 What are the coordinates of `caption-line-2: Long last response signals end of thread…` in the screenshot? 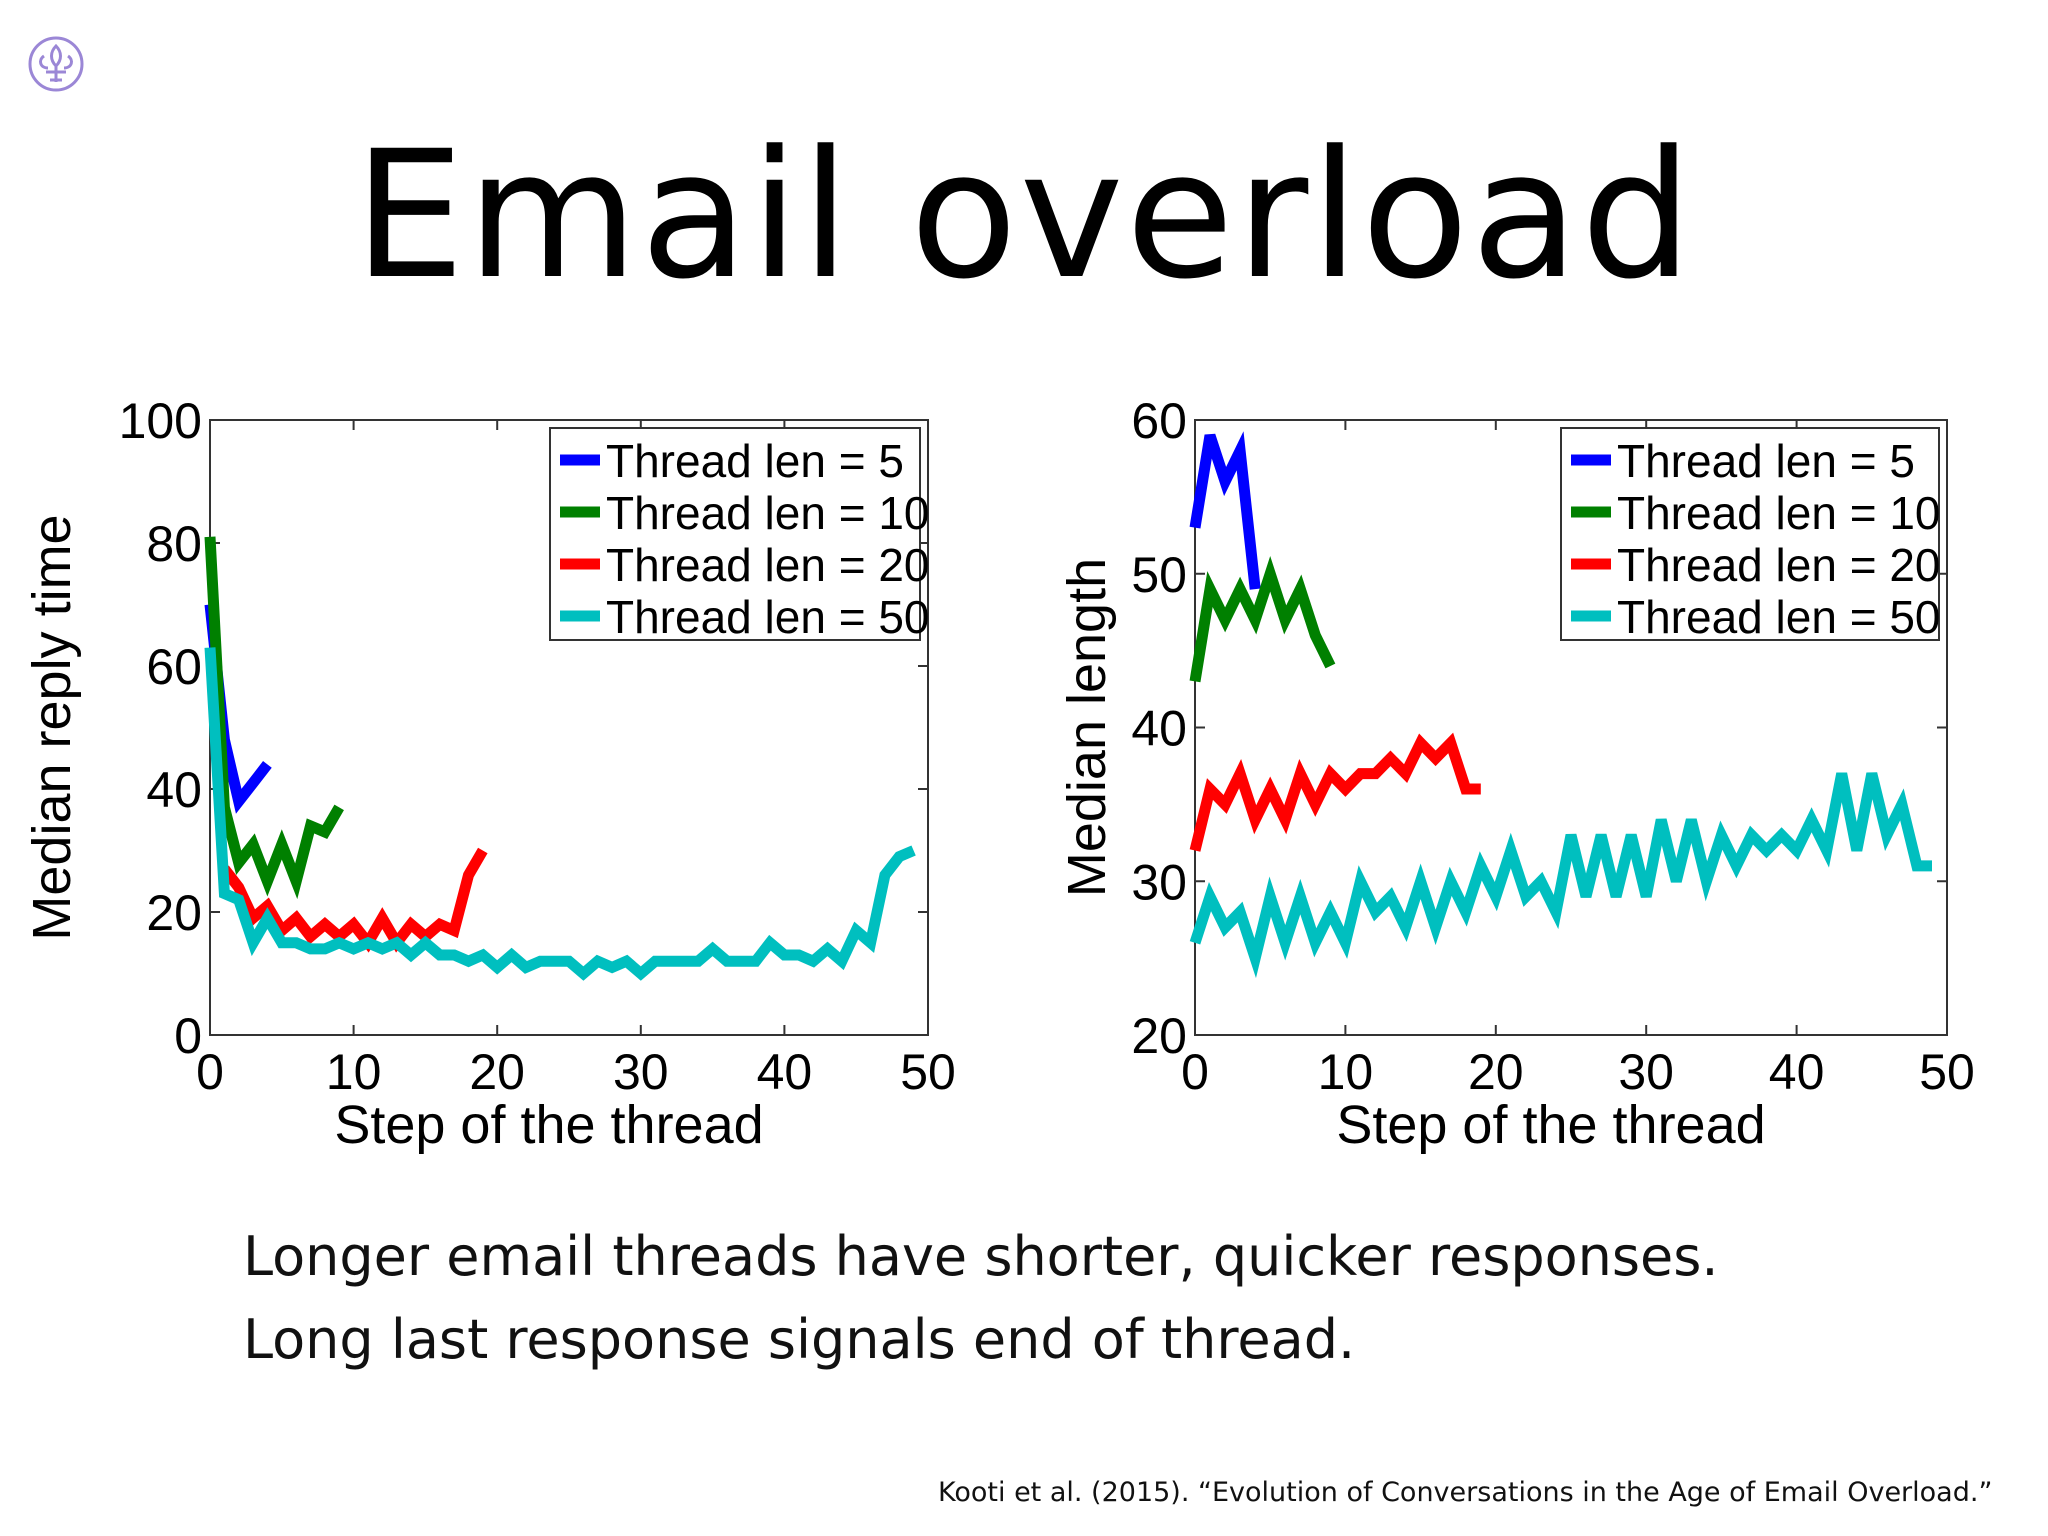 It's located at (799, 1339).